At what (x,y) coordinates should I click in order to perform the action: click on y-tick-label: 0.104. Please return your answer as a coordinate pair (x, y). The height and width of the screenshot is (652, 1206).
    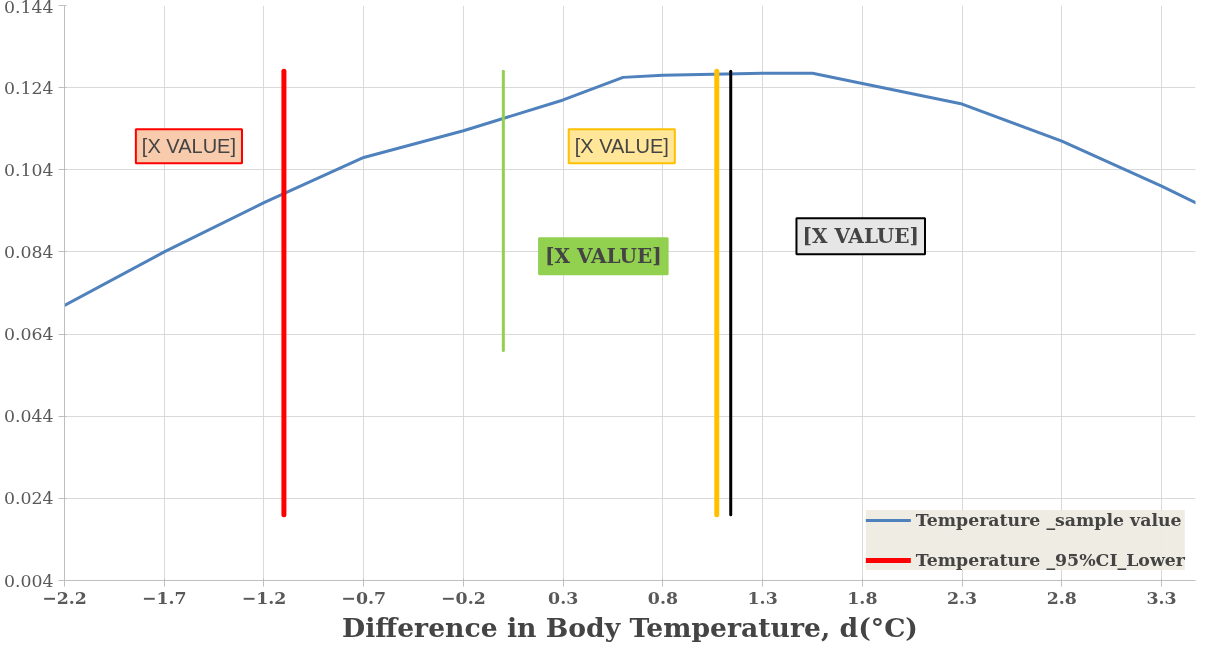
    Looking at the image, I should click on (28, 169).